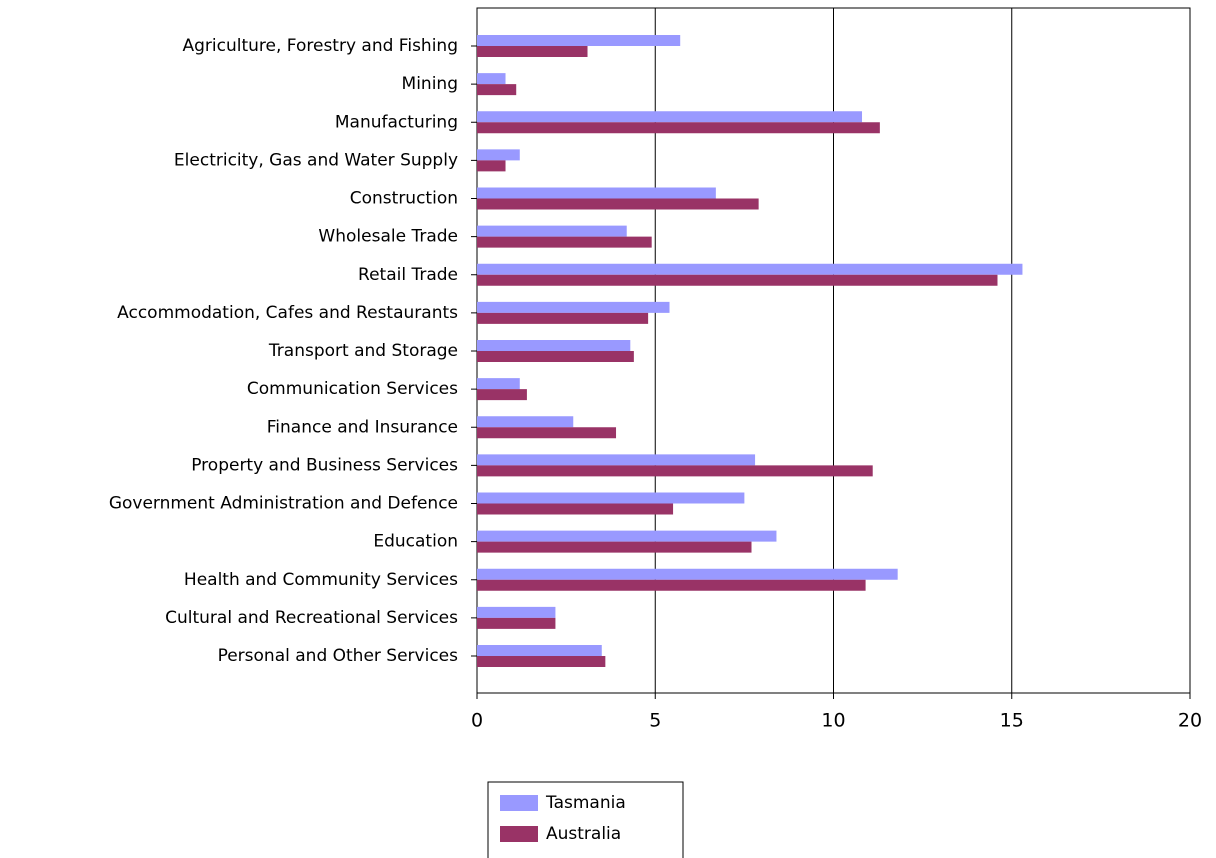 This screenshot has height=858, width=1216. What do you see at coordinates (321, 580) in the screenshot?
I see `y-tick-label: Health and Community Services` at bounding box center [321, 580].